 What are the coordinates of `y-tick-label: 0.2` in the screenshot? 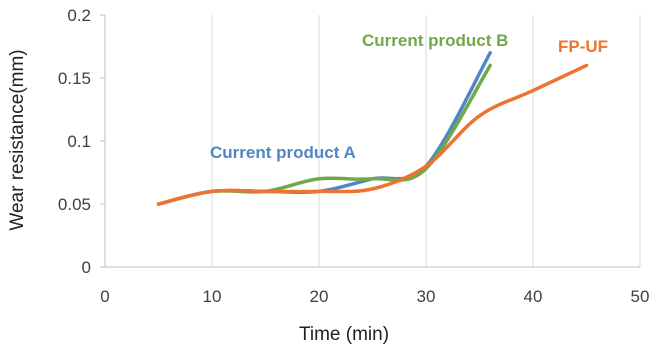 It's located at (79, 15).